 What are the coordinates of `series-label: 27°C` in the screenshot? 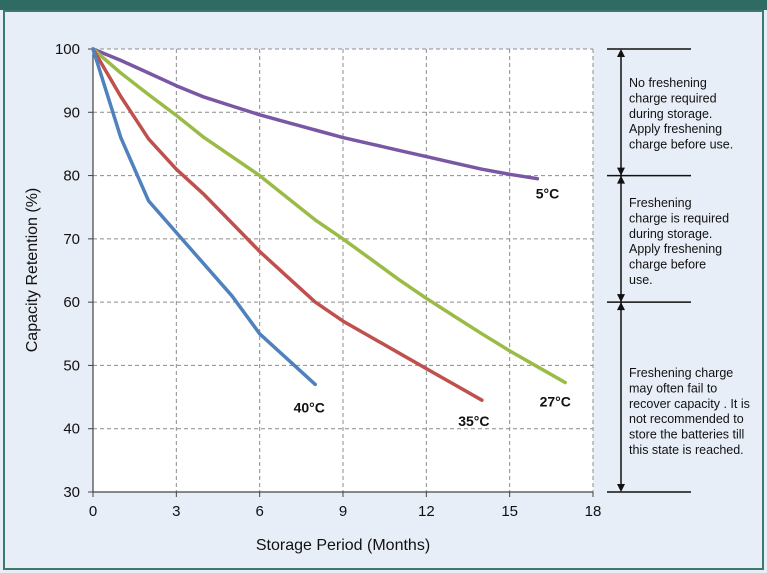 It's located at (555, 402).